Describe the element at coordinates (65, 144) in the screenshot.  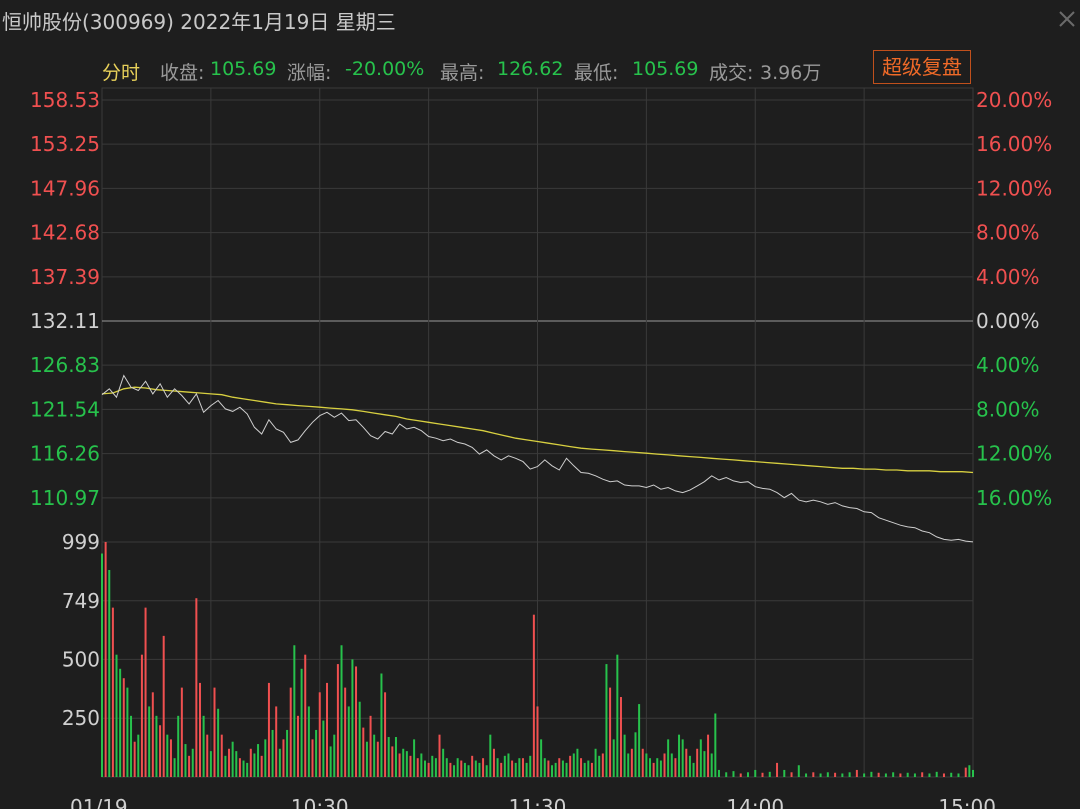
I see `price-tick-label: 153.25` at that location.